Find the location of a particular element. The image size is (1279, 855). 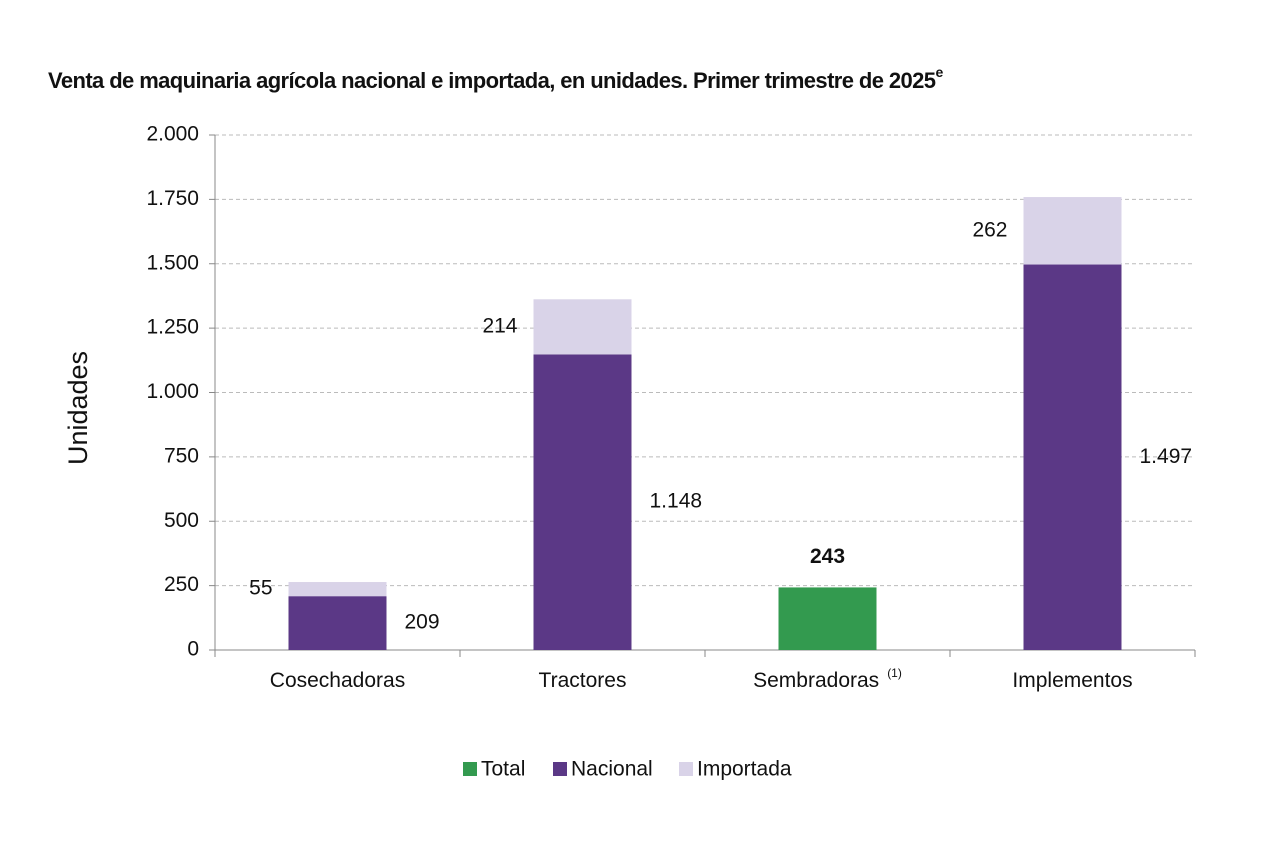

title-superscript: e is located at coordinates (939, 72).